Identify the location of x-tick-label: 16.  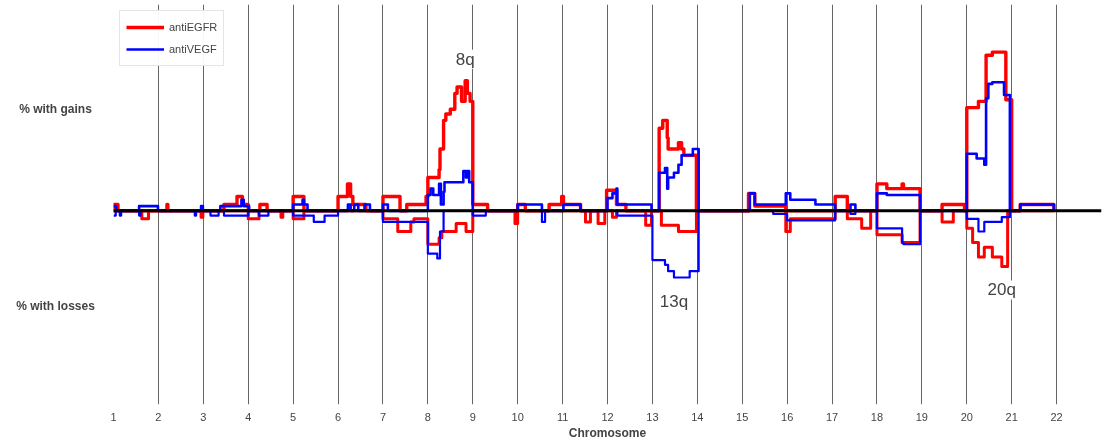
(787, 416).